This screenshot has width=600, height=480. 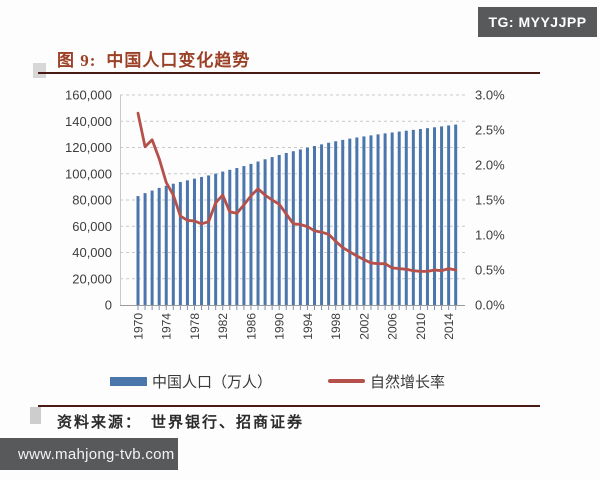 I want to click on x-axis-tick-label: 1974, so click(x=167, y=326).